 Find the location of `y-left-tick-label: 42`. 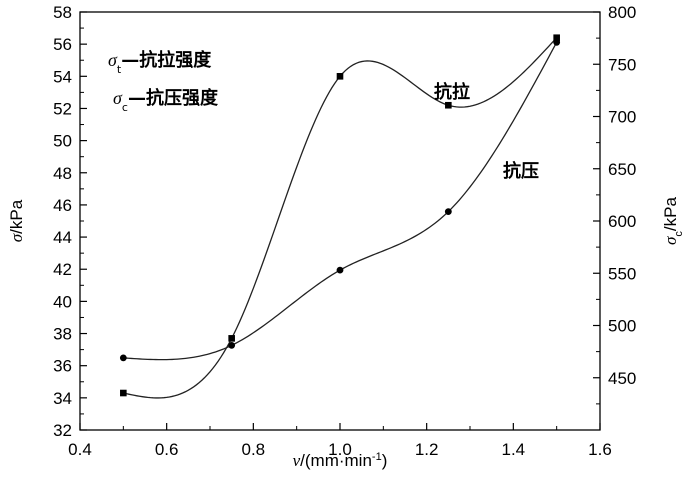

y-left-tick-label: 42 is located at coordinates (62, 269).